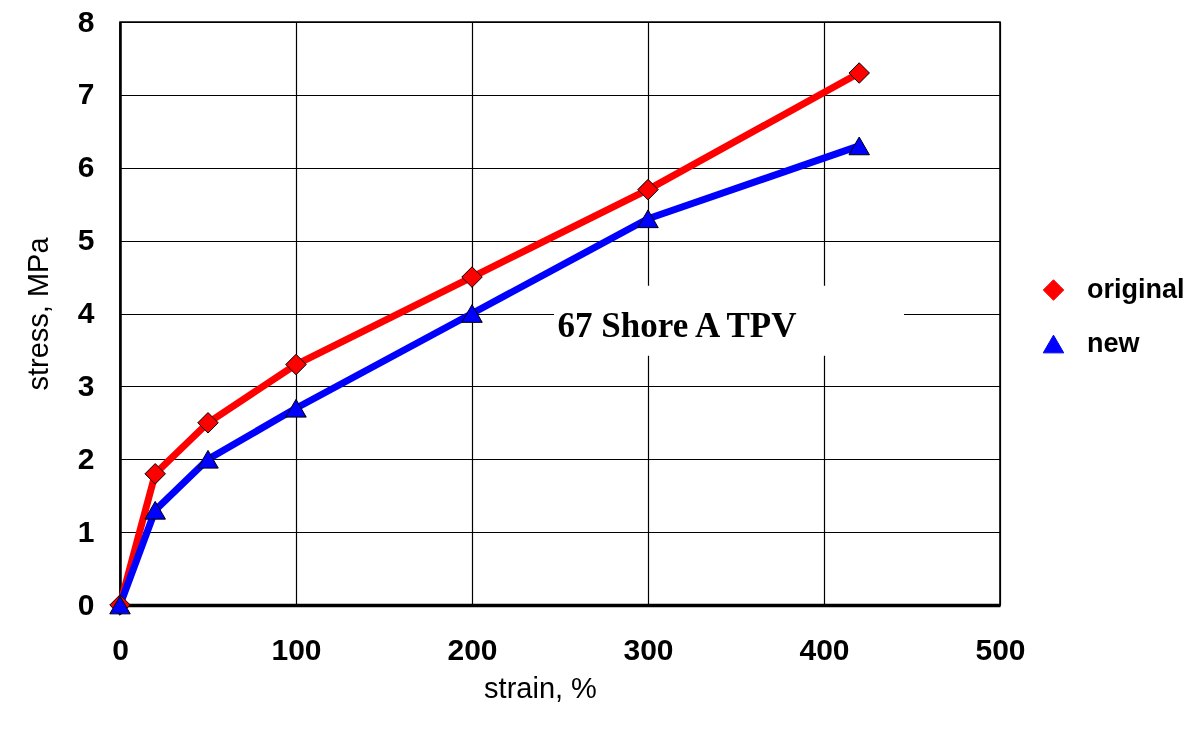 The image size is (1204, 729). Describe the element at coordinates (1114, 343) in the screenshot. I see `legend-label: new` at that location.